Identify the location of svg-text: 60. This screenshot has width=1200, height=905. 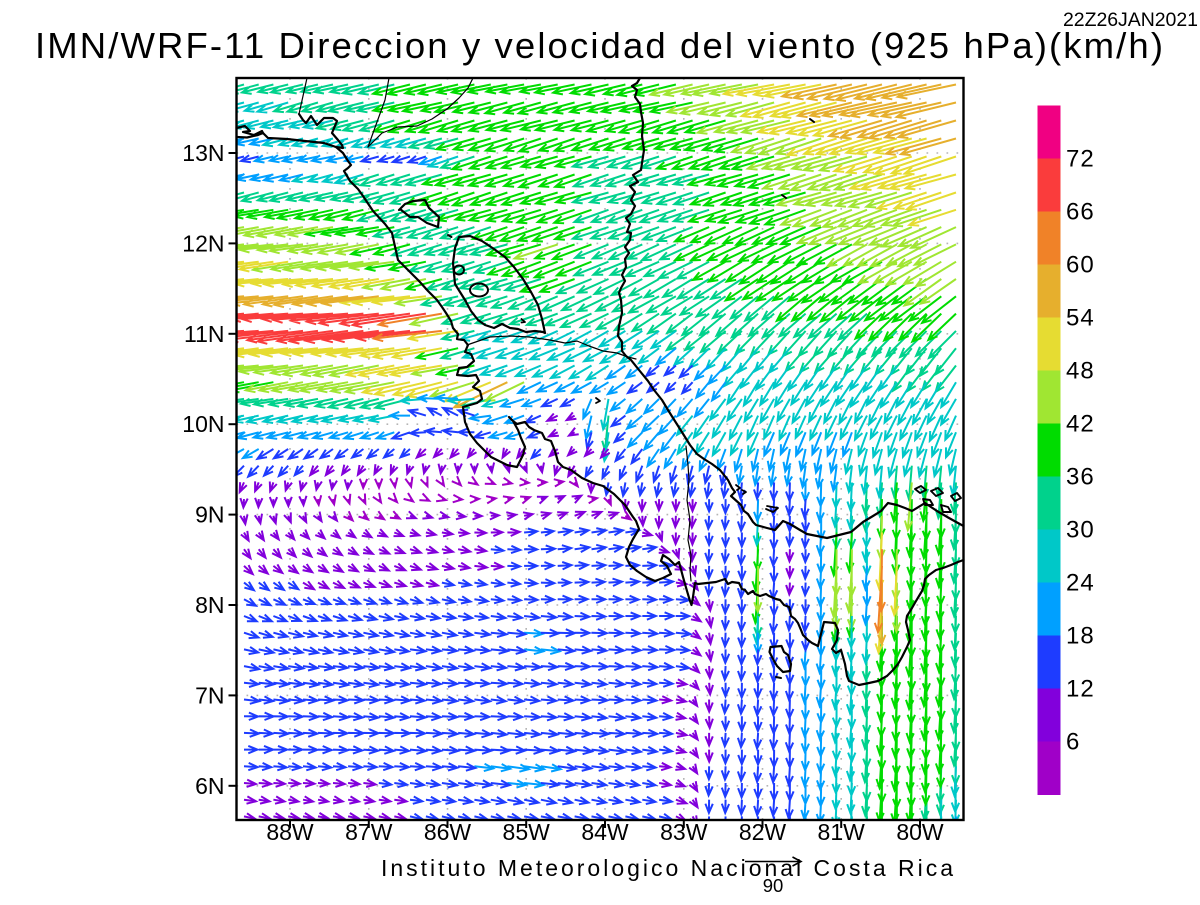
(1080, 265).